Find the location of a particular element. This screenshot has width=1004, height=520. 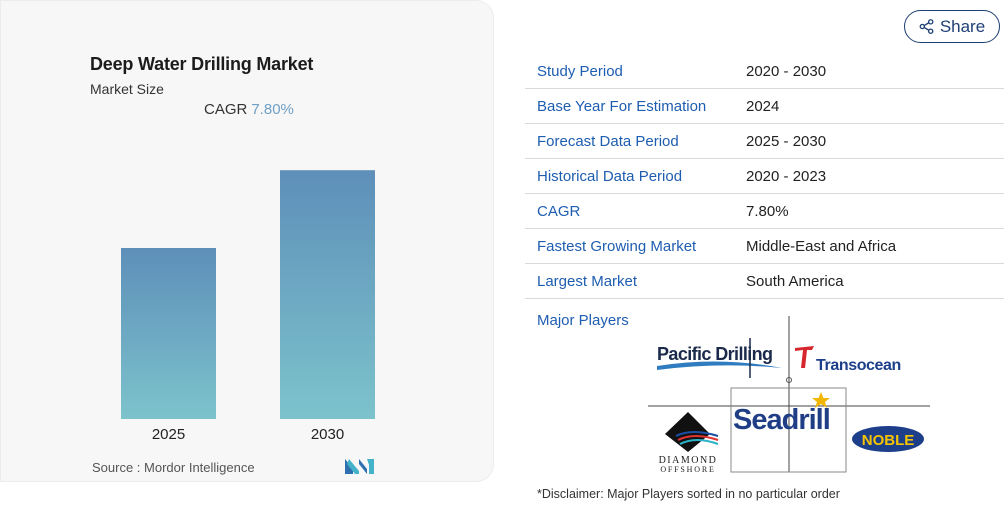

chart-subtitle: Market Size is located at coordinates (127, 89).